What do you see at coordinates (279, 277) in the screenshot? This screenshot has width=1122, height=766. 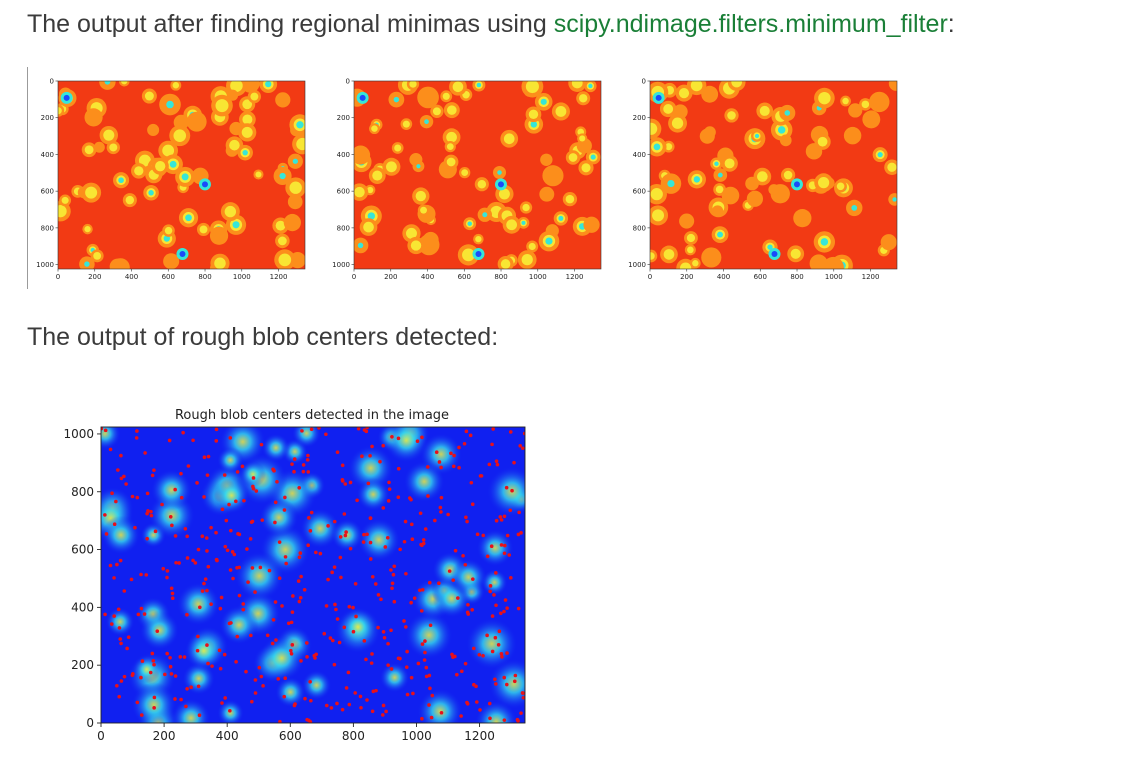 I see `x-tick-label: 1200` at bounding box center [279, 277].